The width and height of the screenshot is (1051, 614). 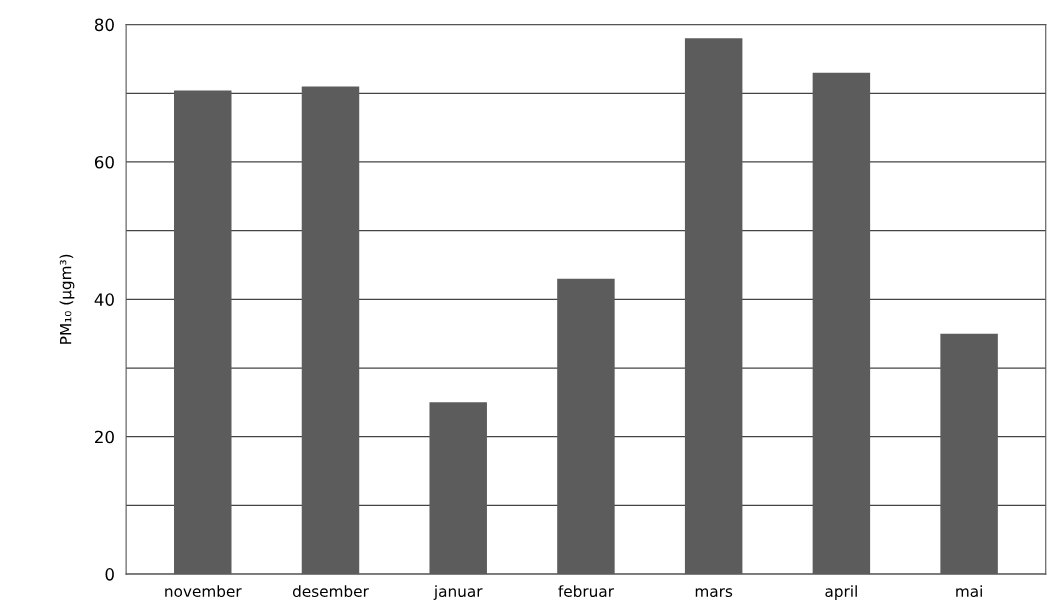 I want to click on y-axis-title: PM₁₀ (µgm³), so click(x=67, y=299).